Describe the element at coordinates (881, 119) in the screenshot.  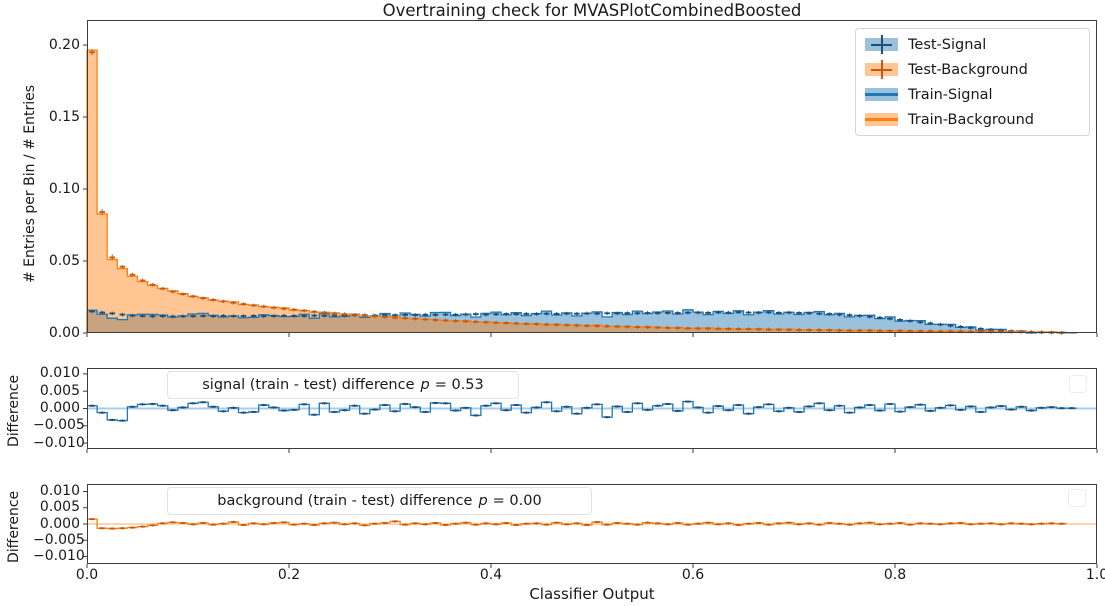
I see `train-background-band-swatch` at that location.